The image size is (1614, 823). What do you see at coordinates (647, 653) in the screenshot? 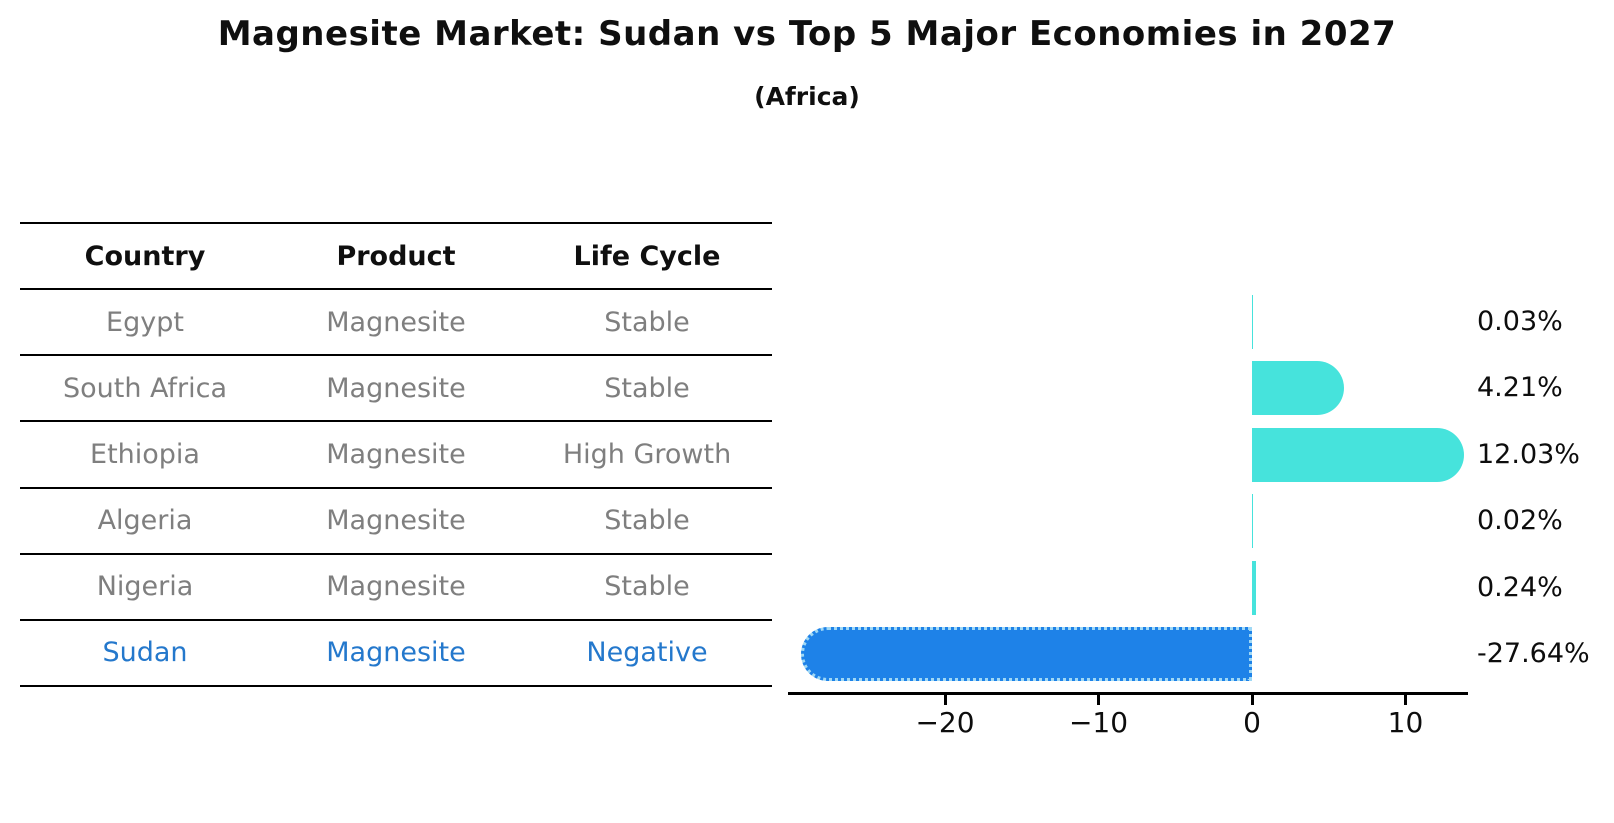
I see `table-cell-life-cycle: Negative` at bounding box center [647, 653].